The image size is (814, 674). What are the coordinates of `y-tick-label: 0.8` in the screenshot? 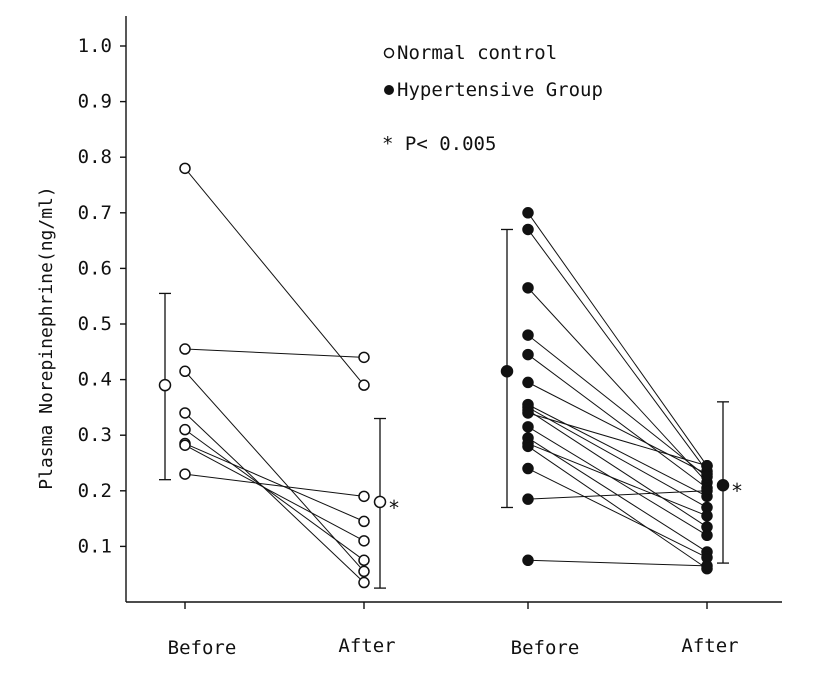 It's located at (95, 157).